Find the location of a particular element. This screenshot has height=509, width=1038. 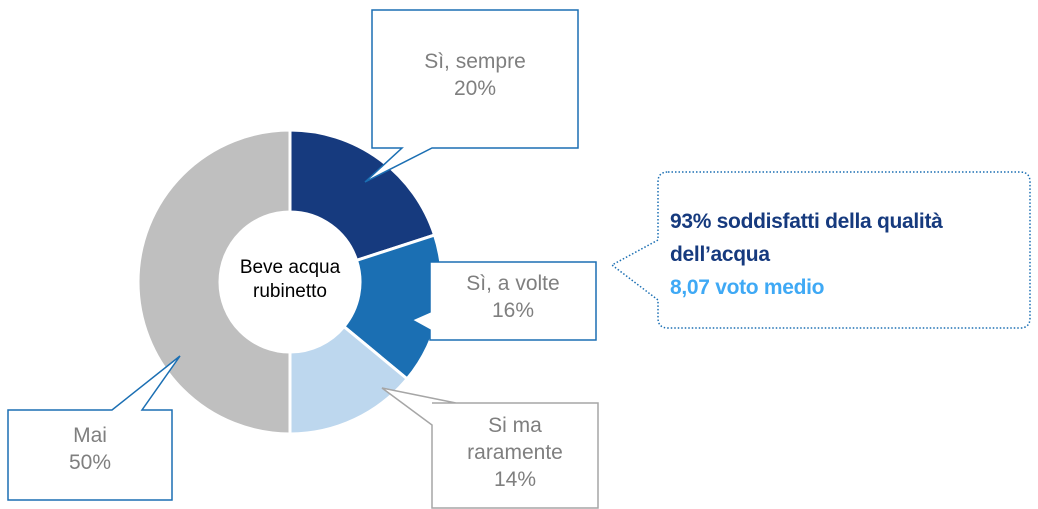

category-label: Mai is located at coordinates (90, 435).